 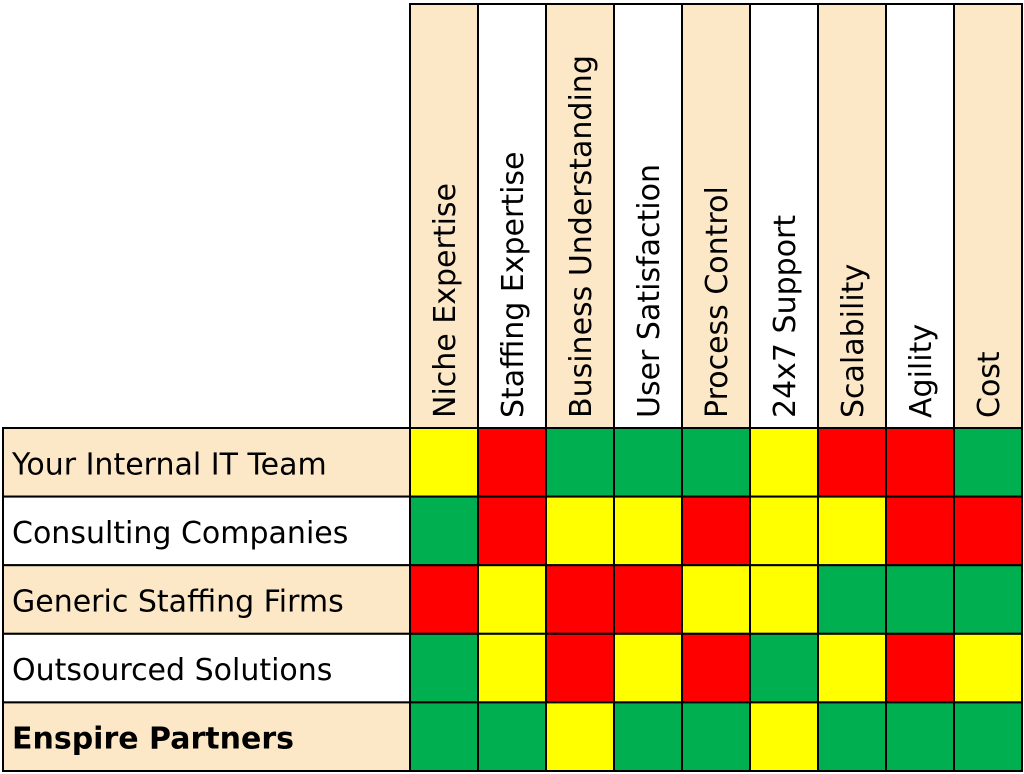 What do you see at coordinates (178, 602) in the screenshot?
I see `row-label: Generic Staffing Firms` at bounding box center [178, 602].